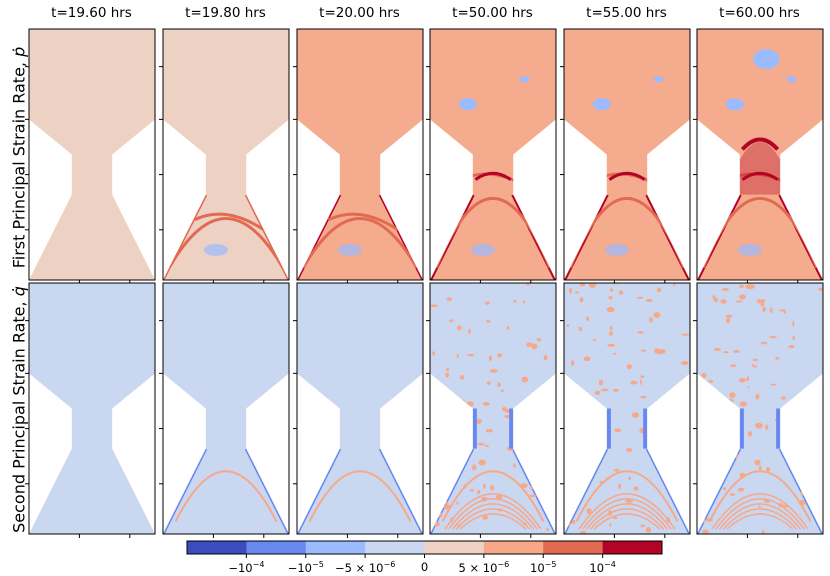  Describe the element at coordinates (513, 547) in the screenshot. I see `colorbar-bin` at that location.